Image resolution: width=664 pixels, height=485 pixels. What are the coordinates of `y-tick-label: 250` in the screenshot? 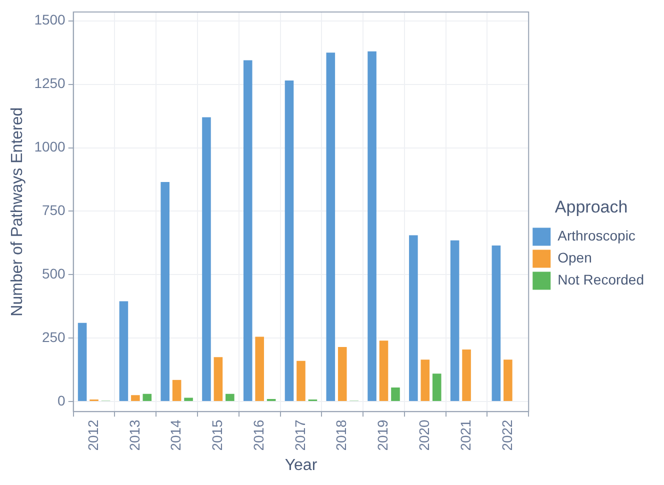 It's located at (54, 336).